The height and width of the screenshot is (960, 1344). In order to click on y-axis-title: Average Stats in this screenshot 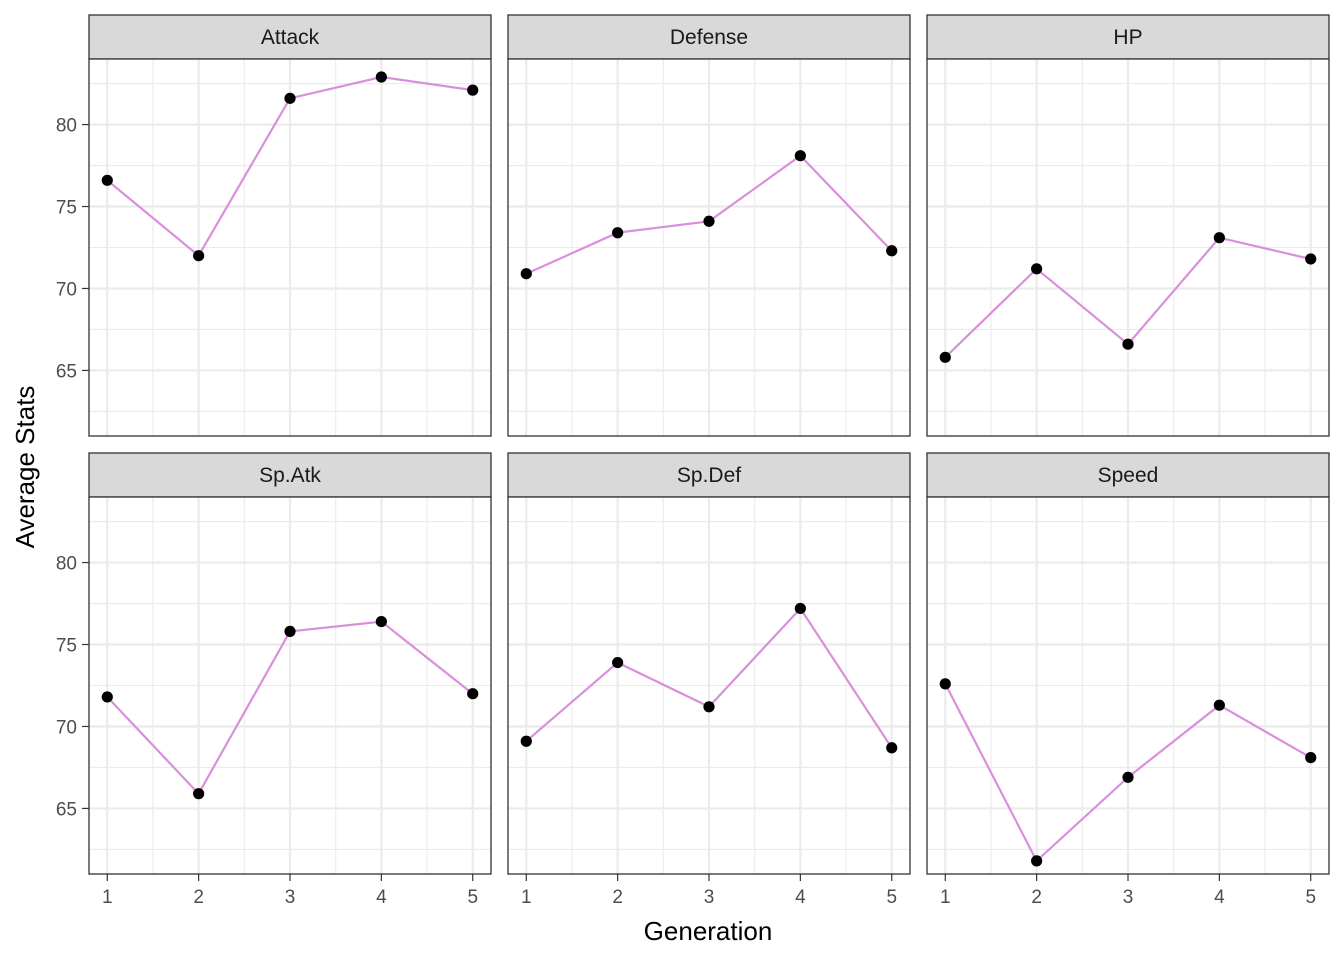, I will do `click(25, 467)`.